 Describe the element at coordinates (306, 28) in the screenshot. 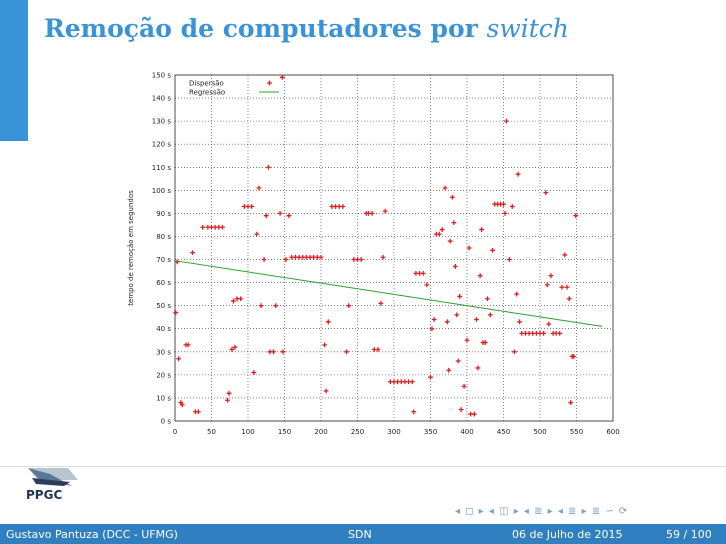

I see `slide-title: Remoção de computadores por switch` at that location.